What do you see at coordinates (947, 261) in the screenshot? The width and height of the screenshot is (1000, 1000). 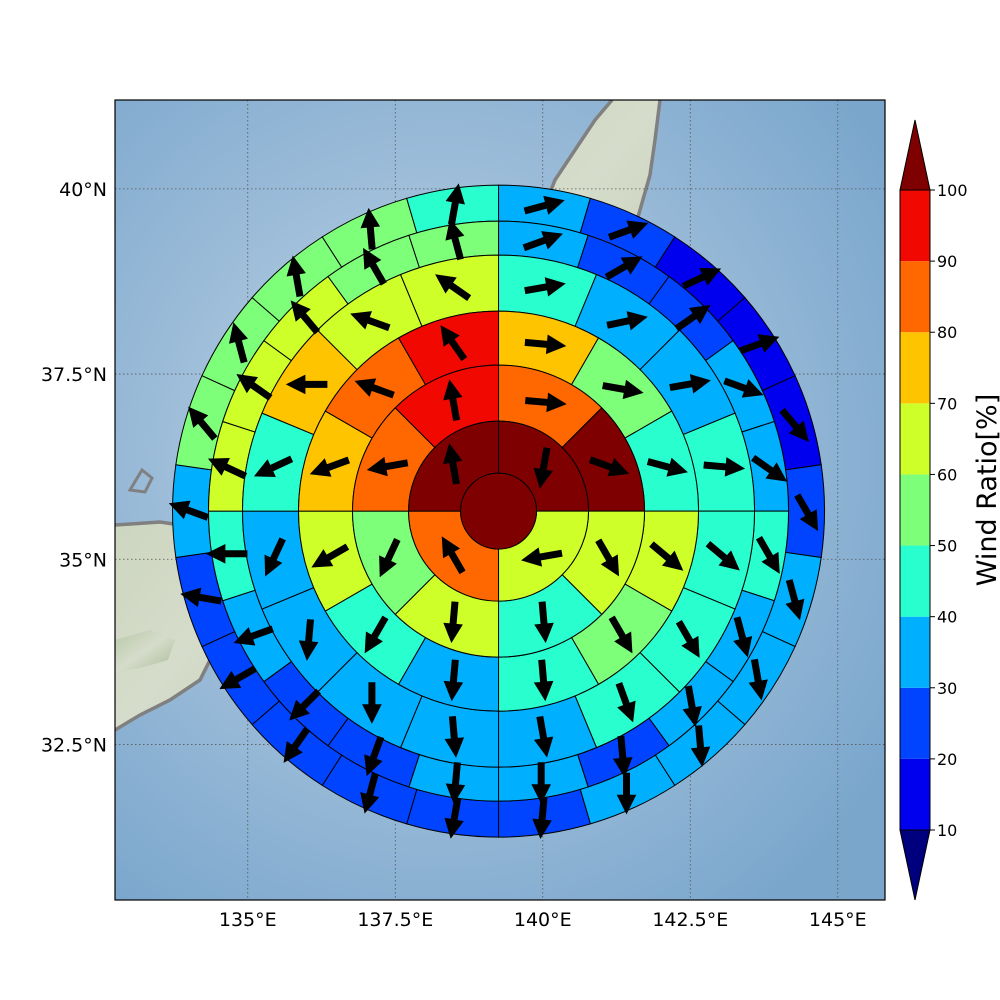 I see `colorbar-tick-label: 90` at bounding box center [947, 261].